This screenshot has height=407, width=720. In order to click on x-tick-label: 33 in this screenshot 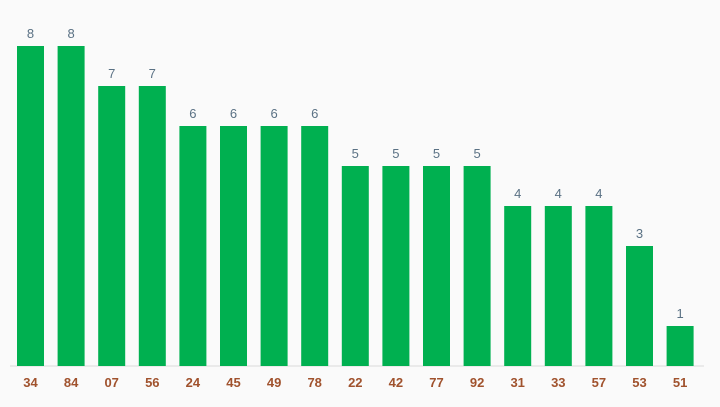, I will do `click(558, 382)`.